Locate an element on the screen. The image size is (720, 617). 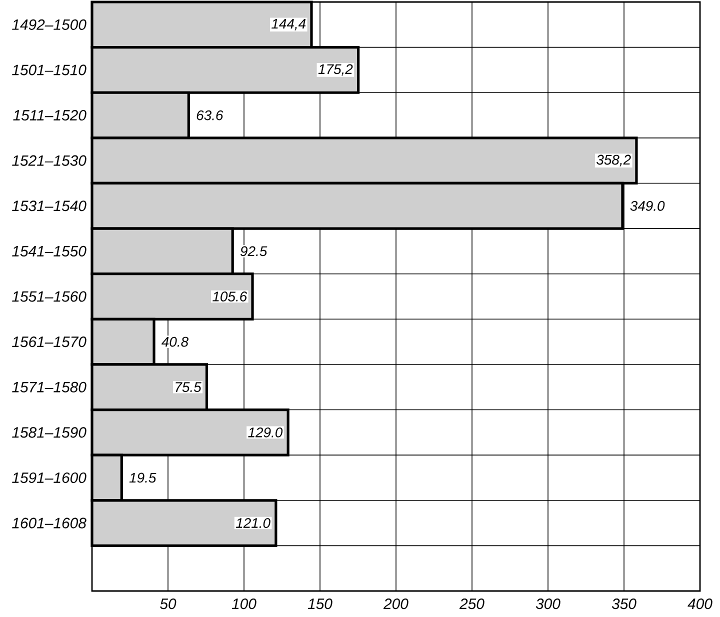
x-tick-label: 50 is located at coordinates (168, 604).